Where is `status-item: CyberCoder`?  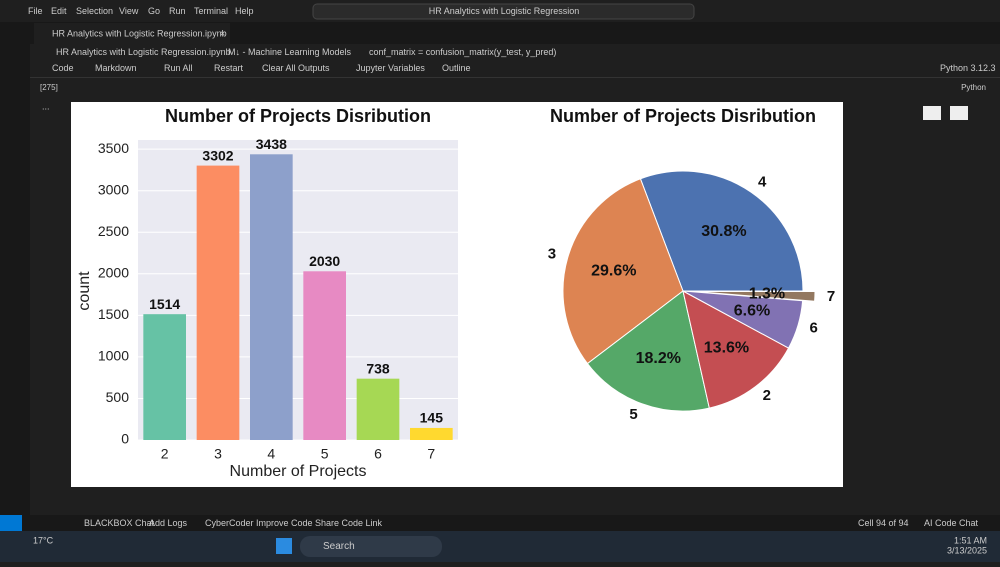
status-item: CyberCoder is located at coordinates (229, 523).